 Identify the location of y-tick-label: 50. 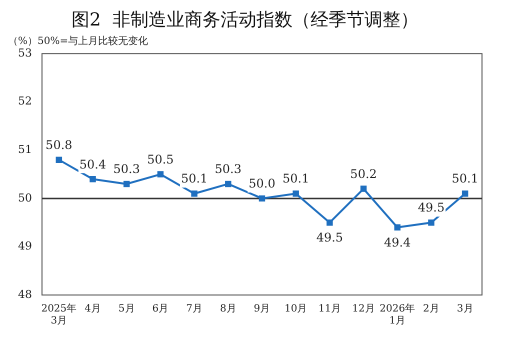
(25, 197).